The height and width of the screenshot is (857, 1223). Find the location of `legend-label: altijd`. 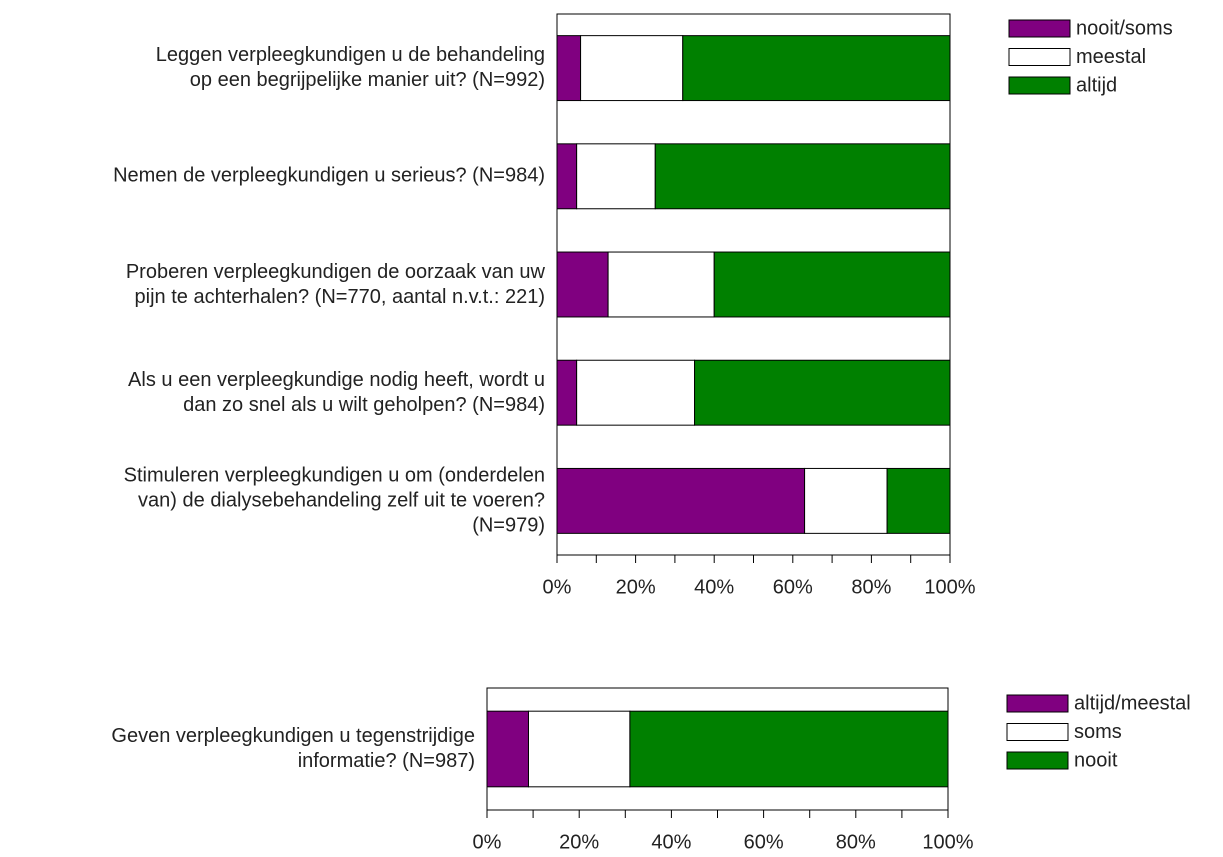

legend-label: altijd is located at coordinates (1096, 85).